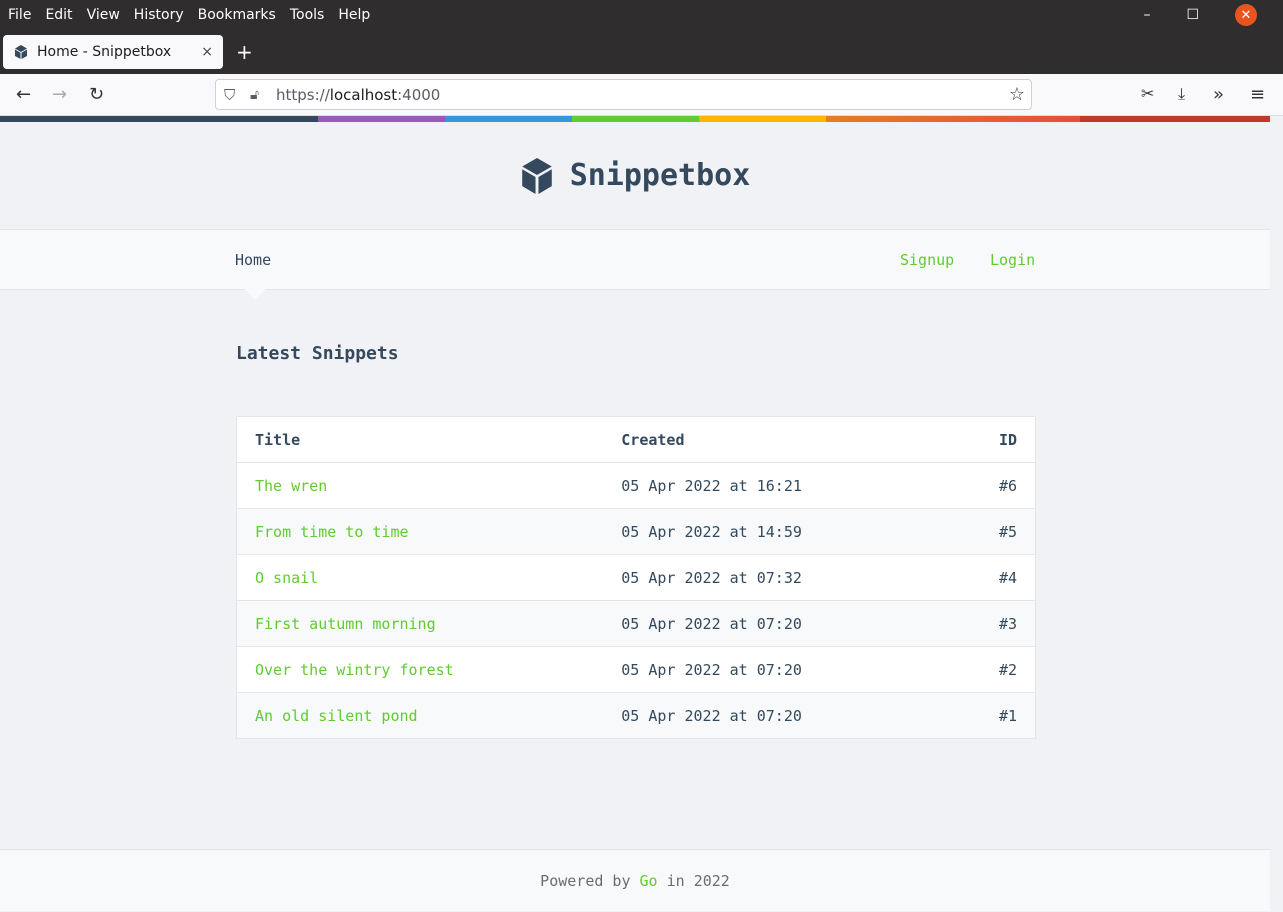 The image size is (1283, 912). Describe the element at coordinates (303, 94) in the screenshot. I see `url-scheme: https://` at that location.